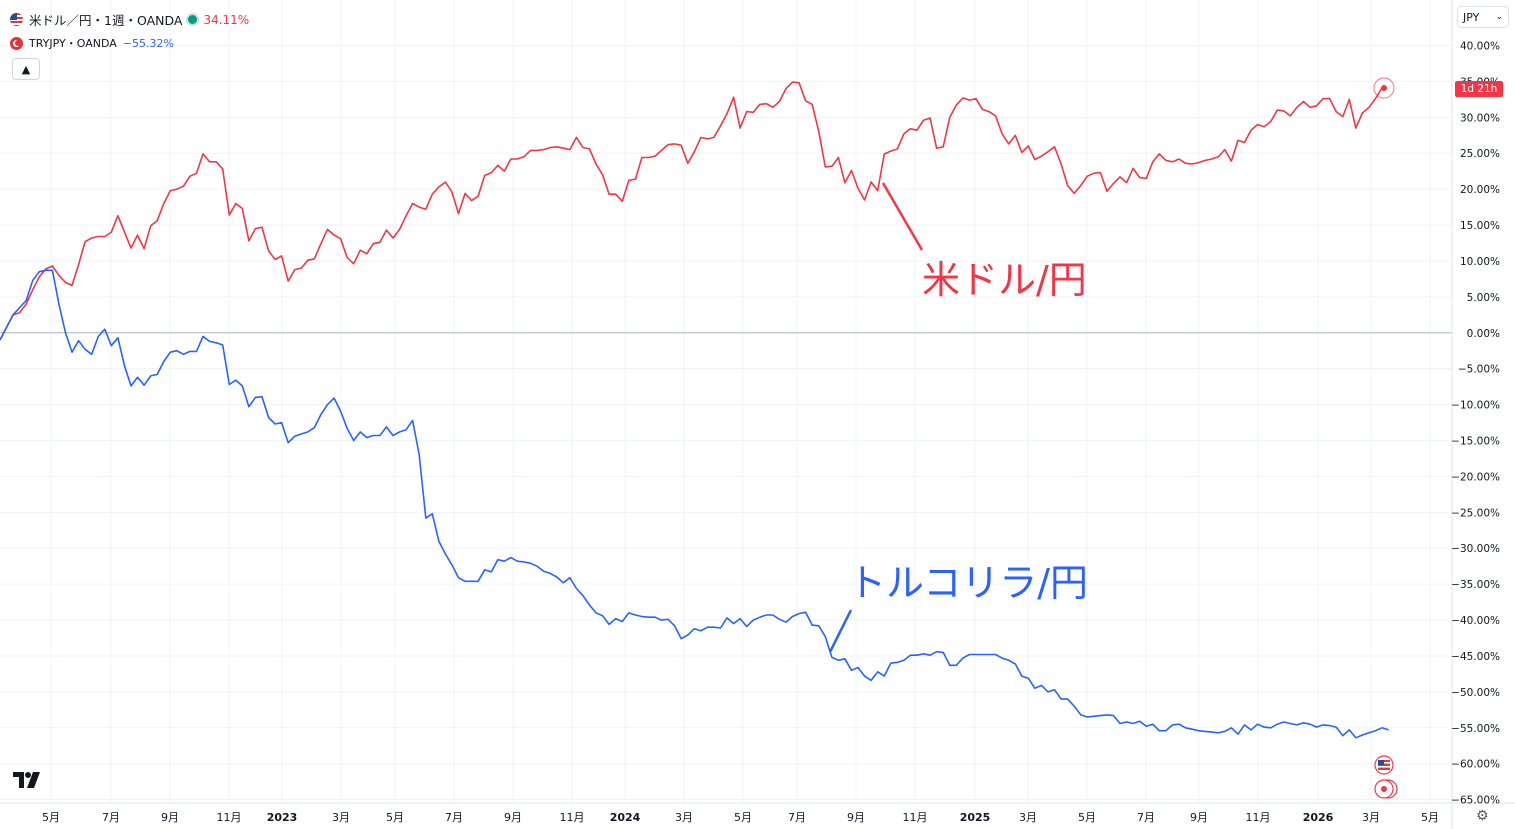  What do you see at coordinates (743, 817) in the screenshot?
I see `time-axis-tick-label: 5月` at bounding box center [743, 817].